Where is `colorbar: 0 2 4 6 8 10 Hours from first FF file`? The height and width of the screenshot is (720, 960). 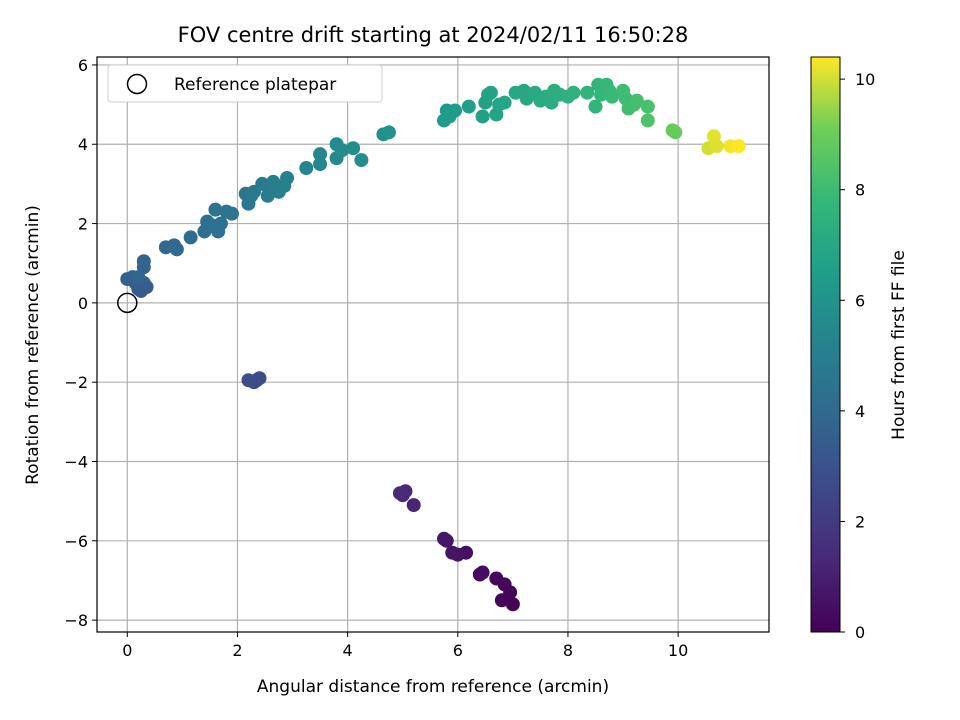
colorbar: 0 2 4 6 8 10 Hours from first FF file is located at coordinates (859, 349).